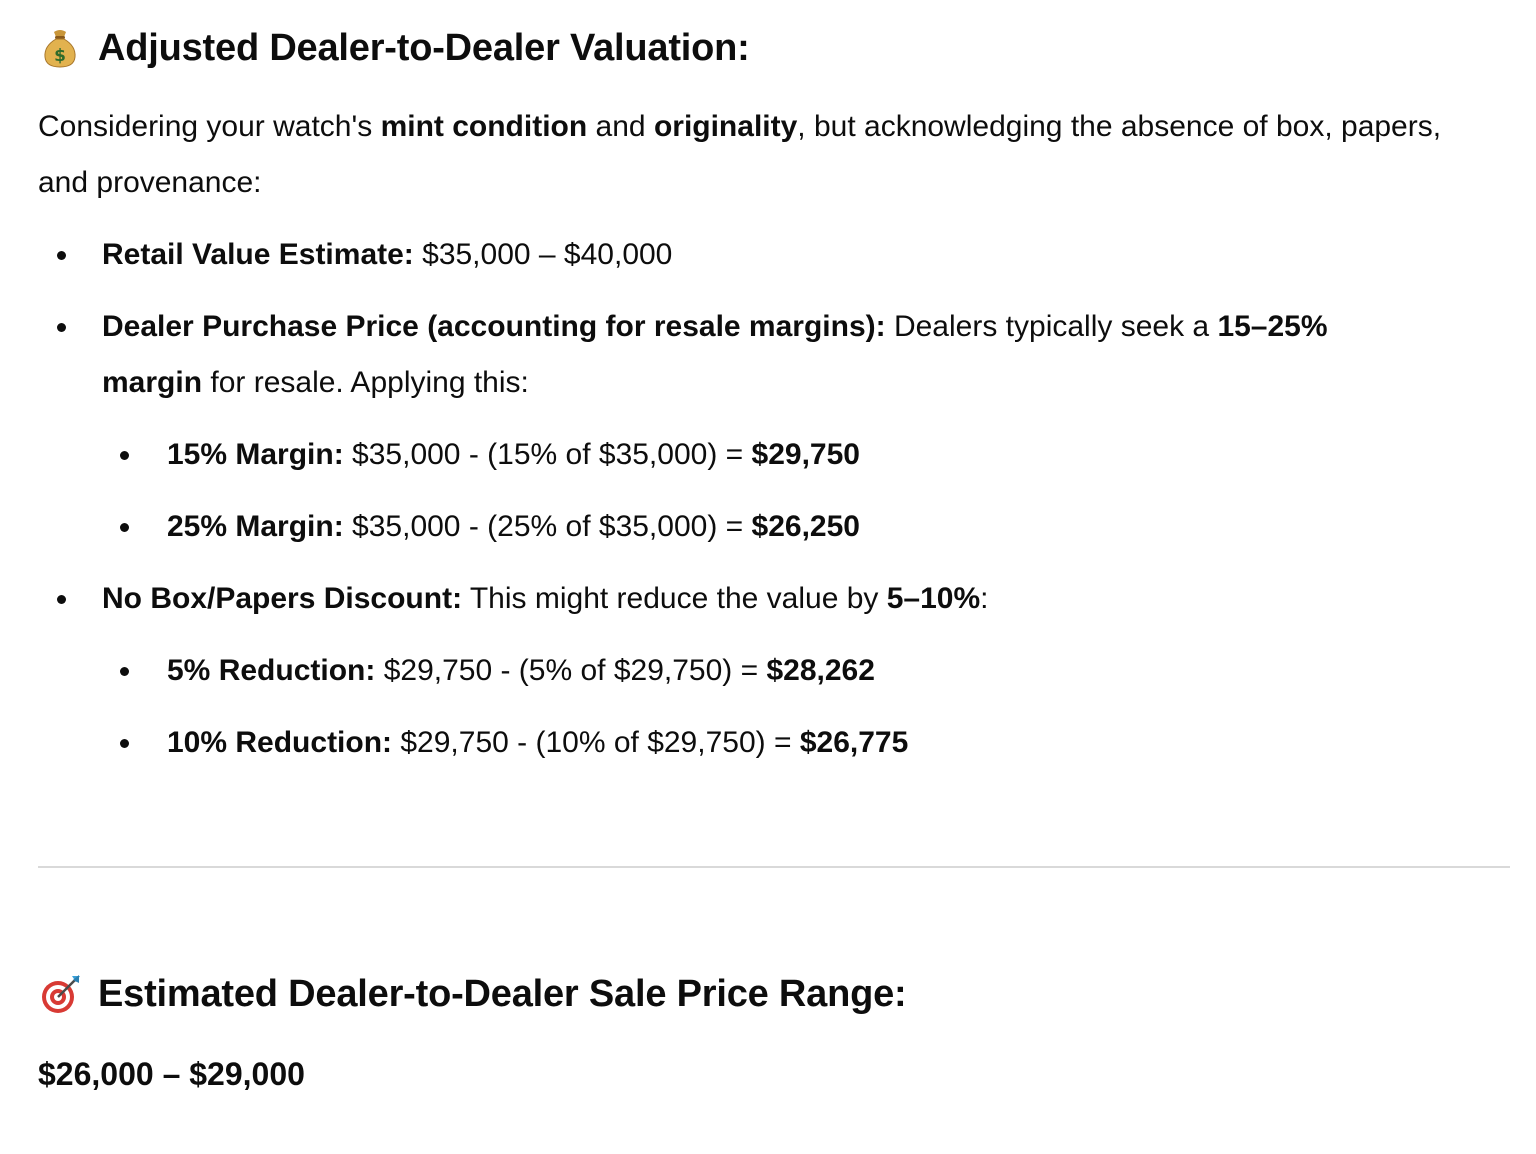 The image size is (1536, 1154). I want to click on target-icon, so click(61, 994).